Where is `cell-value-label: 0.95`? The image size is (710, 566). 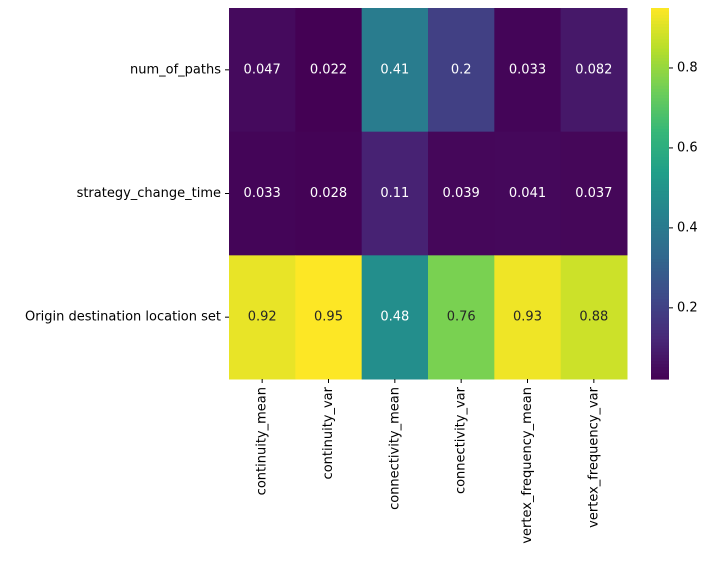
cell-value-label: 0.95 is located at coordinates (328, 317).